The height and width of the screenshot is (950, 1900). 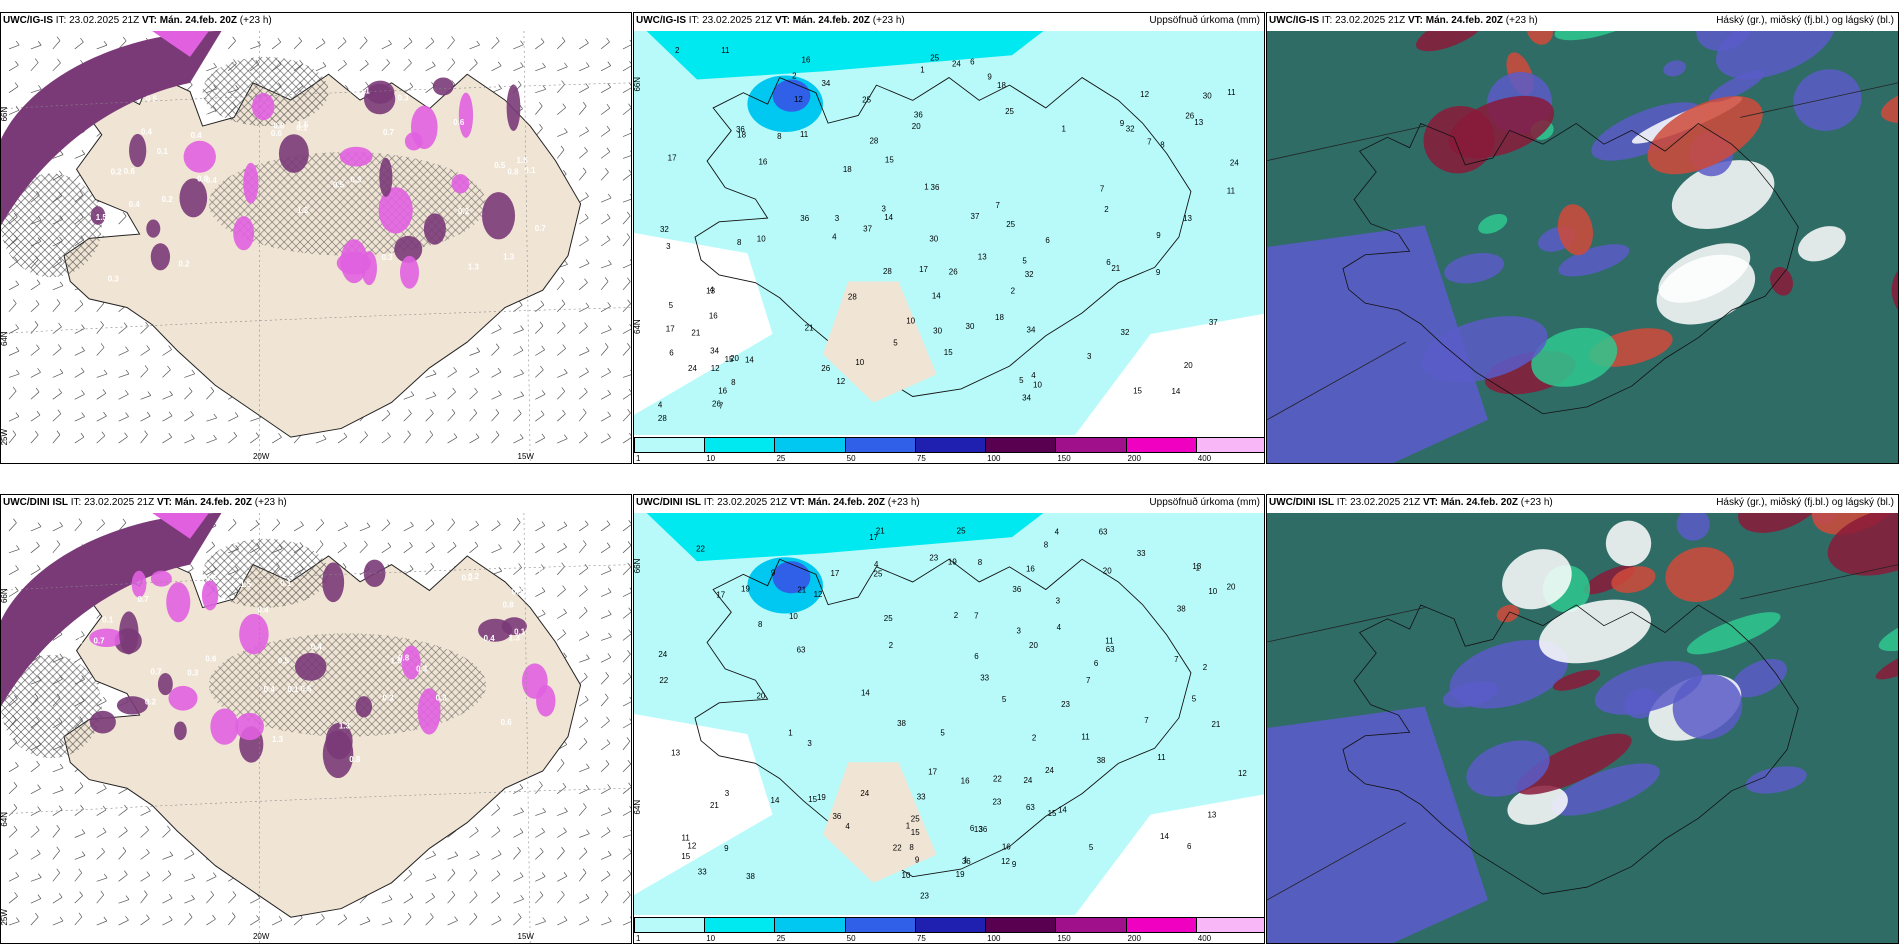 What do you see at coordinates (293, 689) in the screenshot?
I see `svg-text: 0.1` at bounding box center [293, 689].